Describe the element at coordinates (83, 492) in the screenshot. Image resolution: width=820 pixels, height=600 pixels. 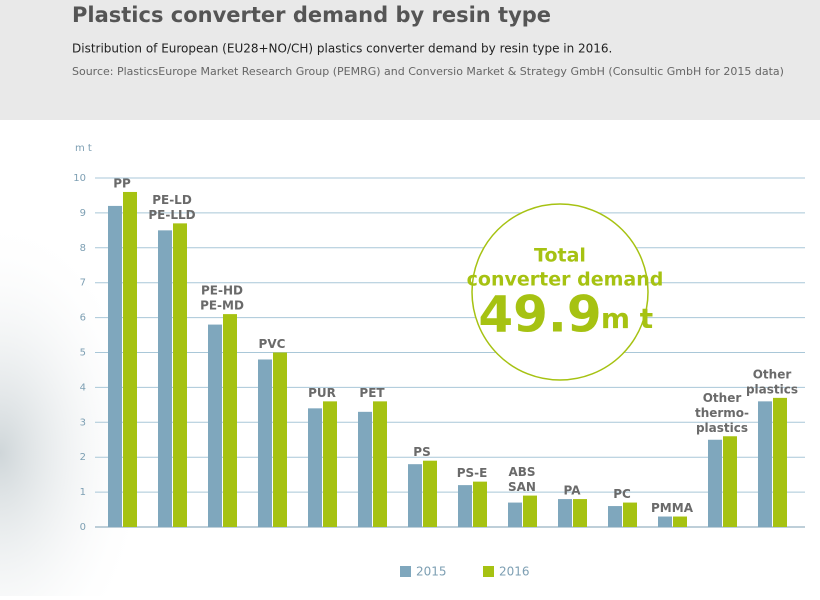
I see `y-tick-label: 1` at that location.